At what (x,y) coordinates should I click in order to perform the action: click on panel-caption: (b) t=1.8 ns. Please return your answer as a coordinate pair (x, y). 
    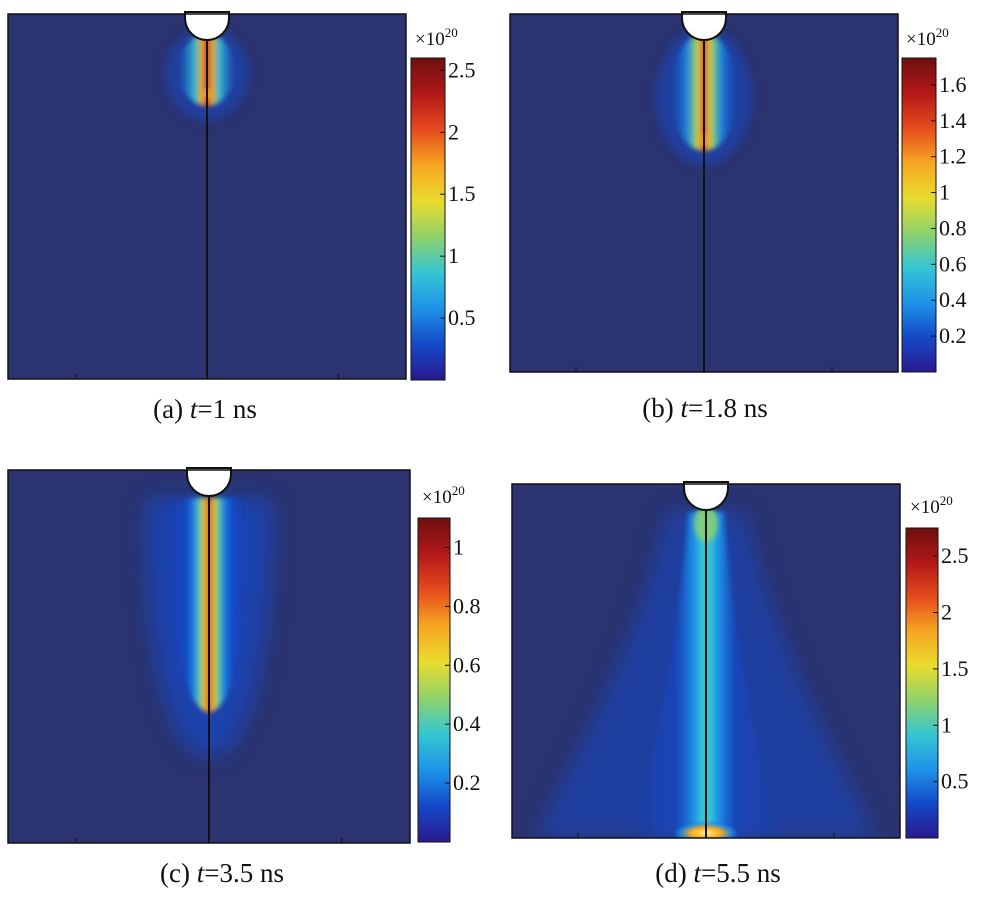
    Looking at the image, I should click on (704, 408).